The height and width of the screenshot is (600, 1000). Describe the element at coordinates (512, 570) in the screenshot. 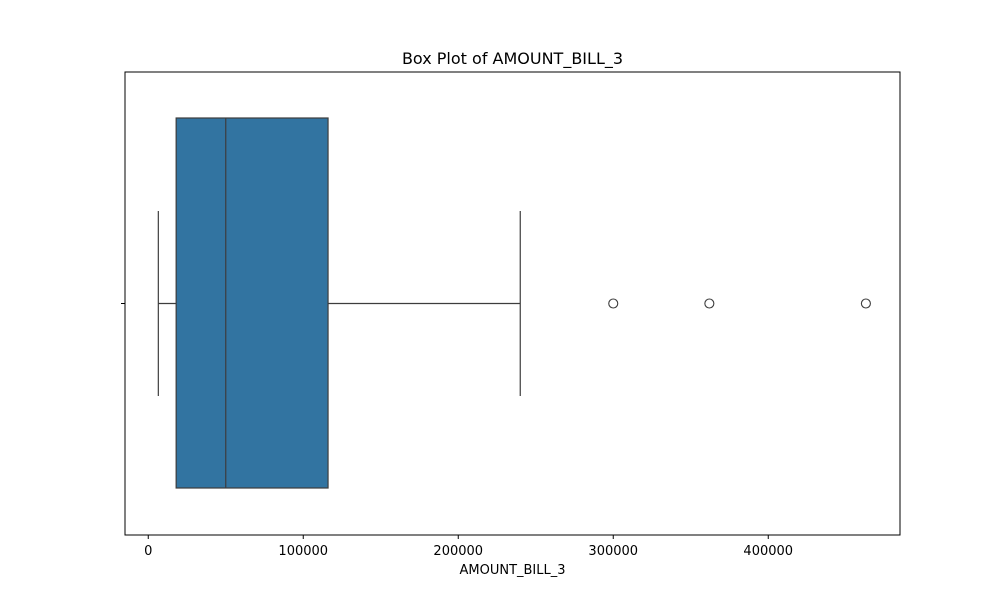

I see `x-axis-label: AMOUNT_BILL_3` at that location.